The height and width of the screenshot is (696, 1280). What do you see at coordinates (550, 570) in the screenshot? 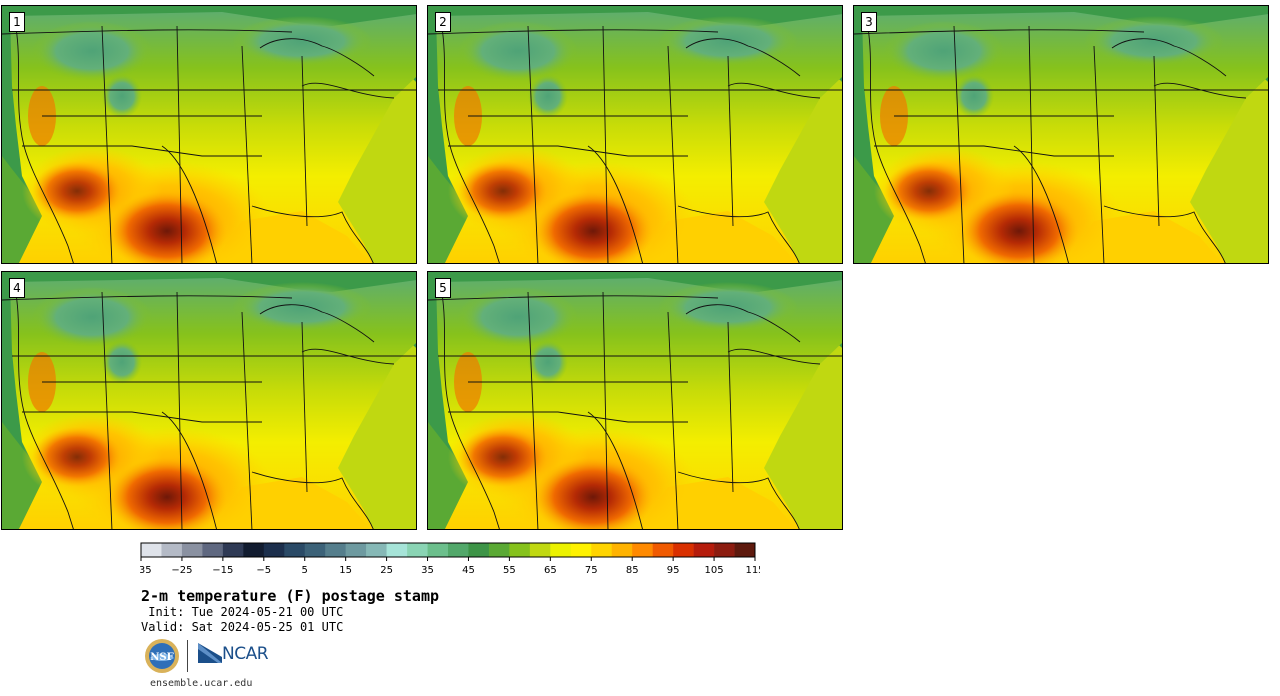
I see `colorbar-tick-label: 65` at bounding box center [550, 570].